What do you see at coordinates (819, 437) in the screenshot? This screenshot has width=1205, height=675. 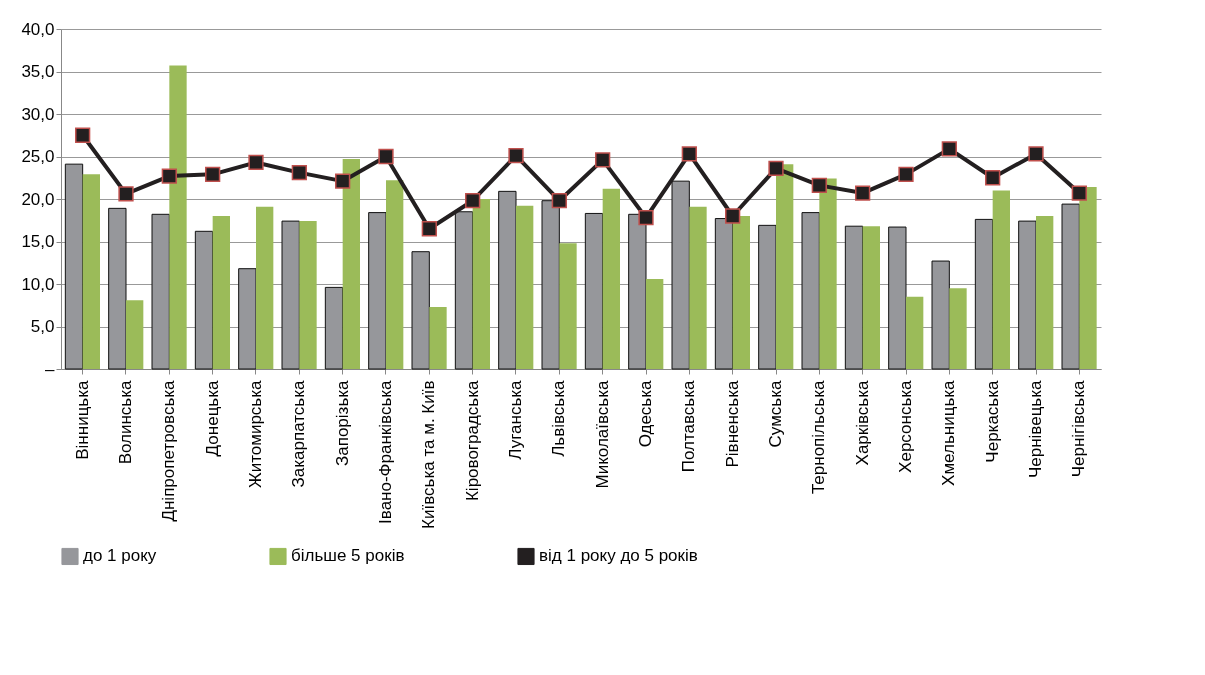 I see `x-tick-label: Тернопільська` at bounding box center [819, 437].